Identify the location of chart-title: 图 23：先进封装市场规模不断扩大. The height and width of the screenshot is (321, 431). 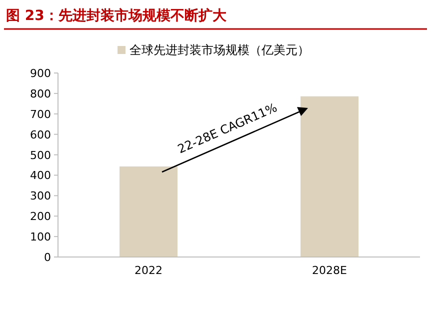
(117, 15).